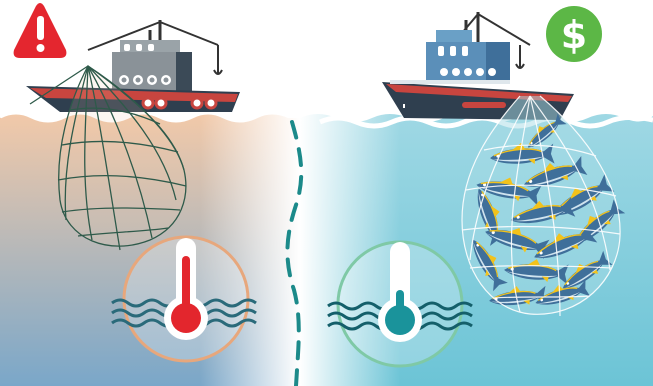  What do you see at coordinates (40, 34) in the screenshot?
I see `warning-icon` at bounding box center [40, 34].